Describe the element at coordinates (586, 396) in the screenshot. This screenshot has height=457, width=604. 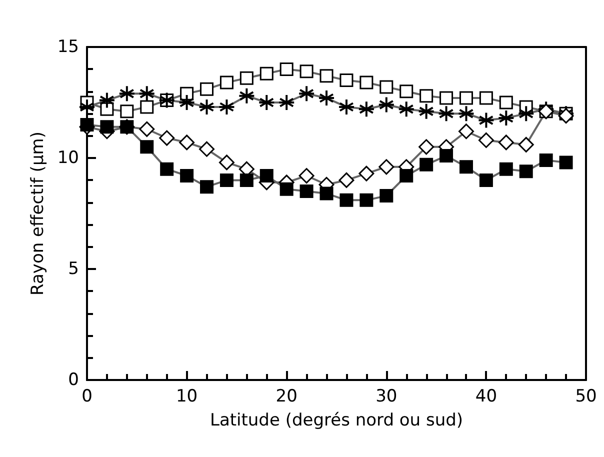
I see `x-tick-label: 50` at that location.